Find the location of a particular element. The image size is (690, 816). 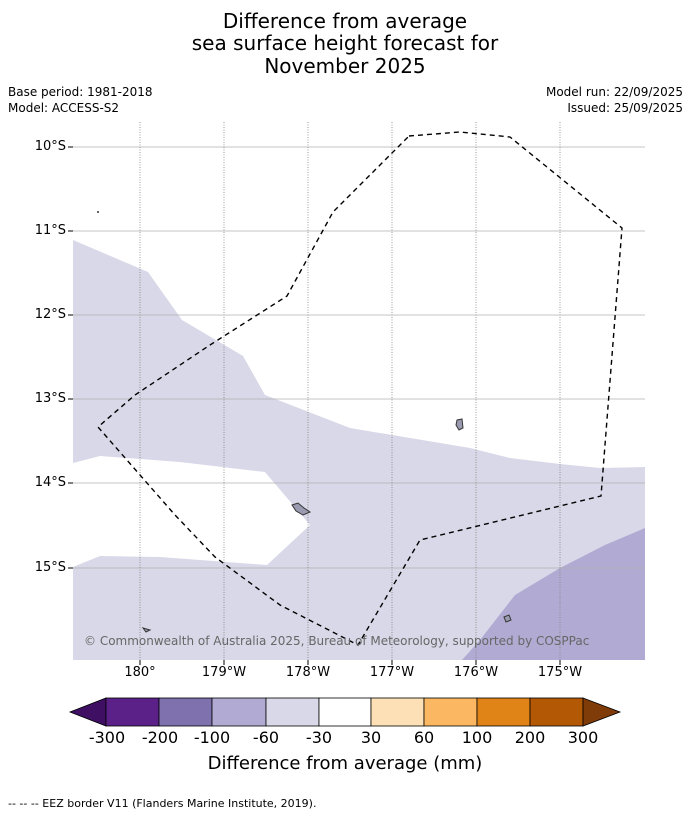

base-period: Base period: 1981-2018 is located at coordinates (80, 92).